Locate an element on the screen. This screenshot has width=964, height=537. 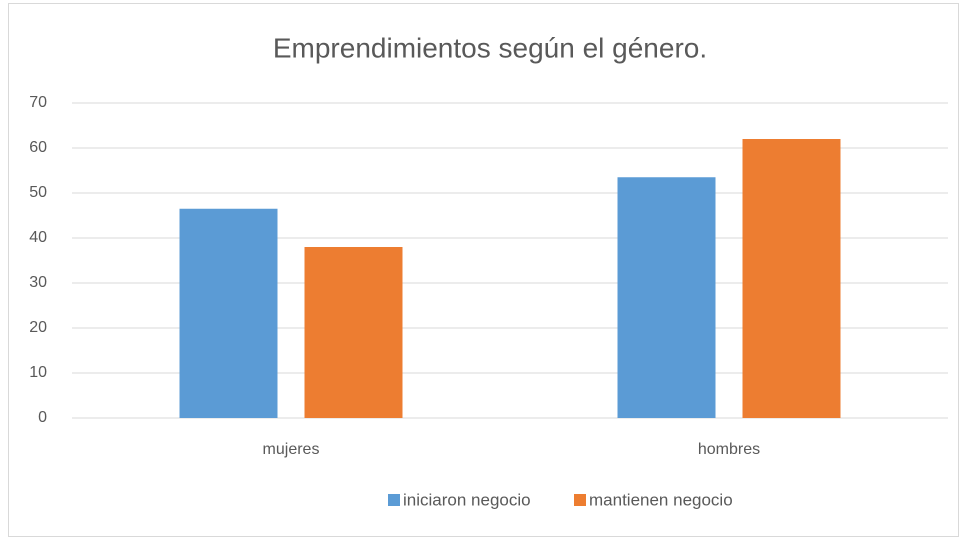
y-tick-label: 30 is located at coordinates (38, 282).